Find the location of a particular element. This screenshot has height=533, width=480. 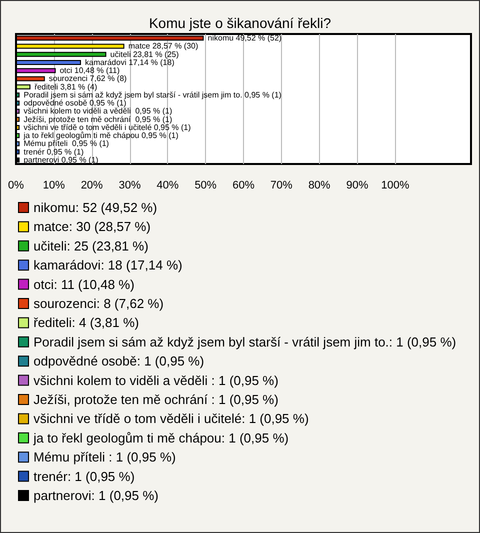

legend-label: Ježíši, protože ten mě ochrání : 1 (0,95 %) is located at coordinates (156, 399).